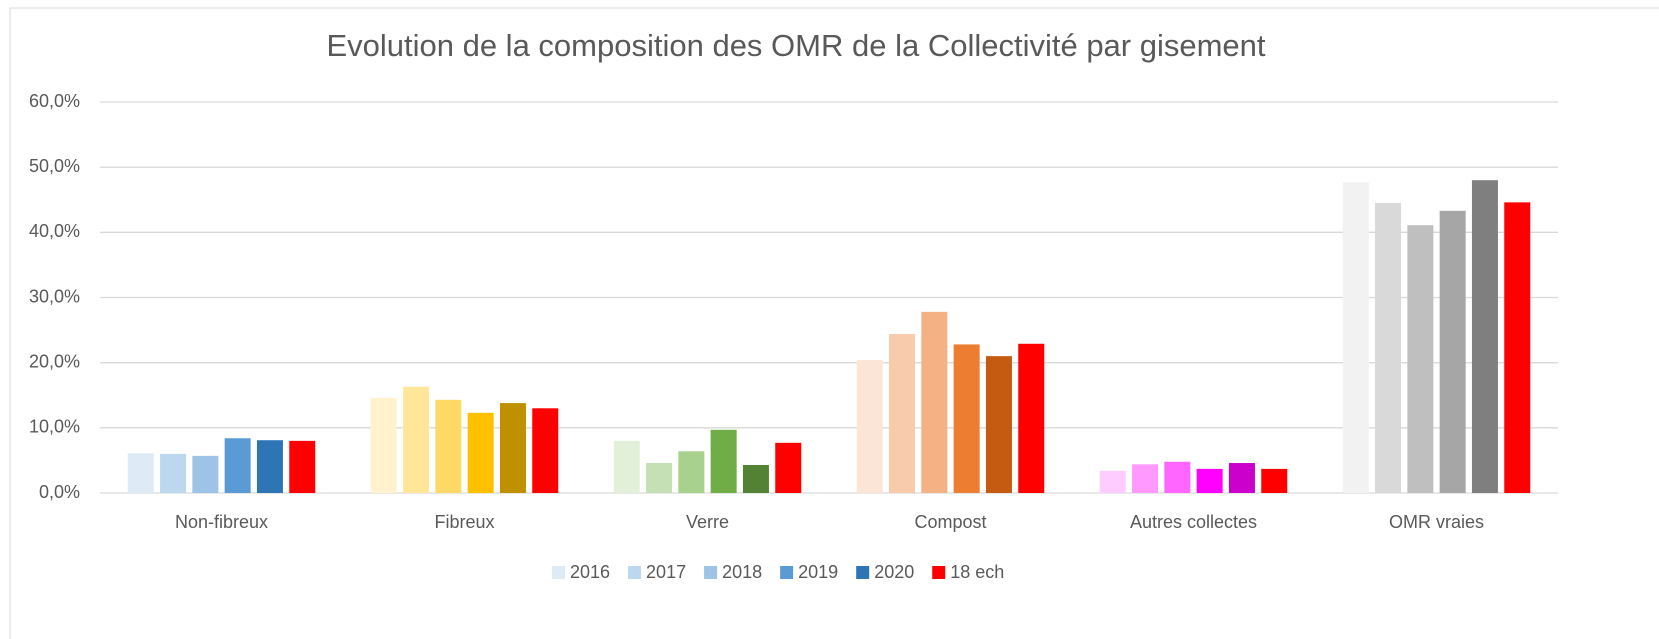 Image resolution: width=1659 pixels, height=639 pixels. I want to click on legend-label: 18 ech, so click(977, 572).